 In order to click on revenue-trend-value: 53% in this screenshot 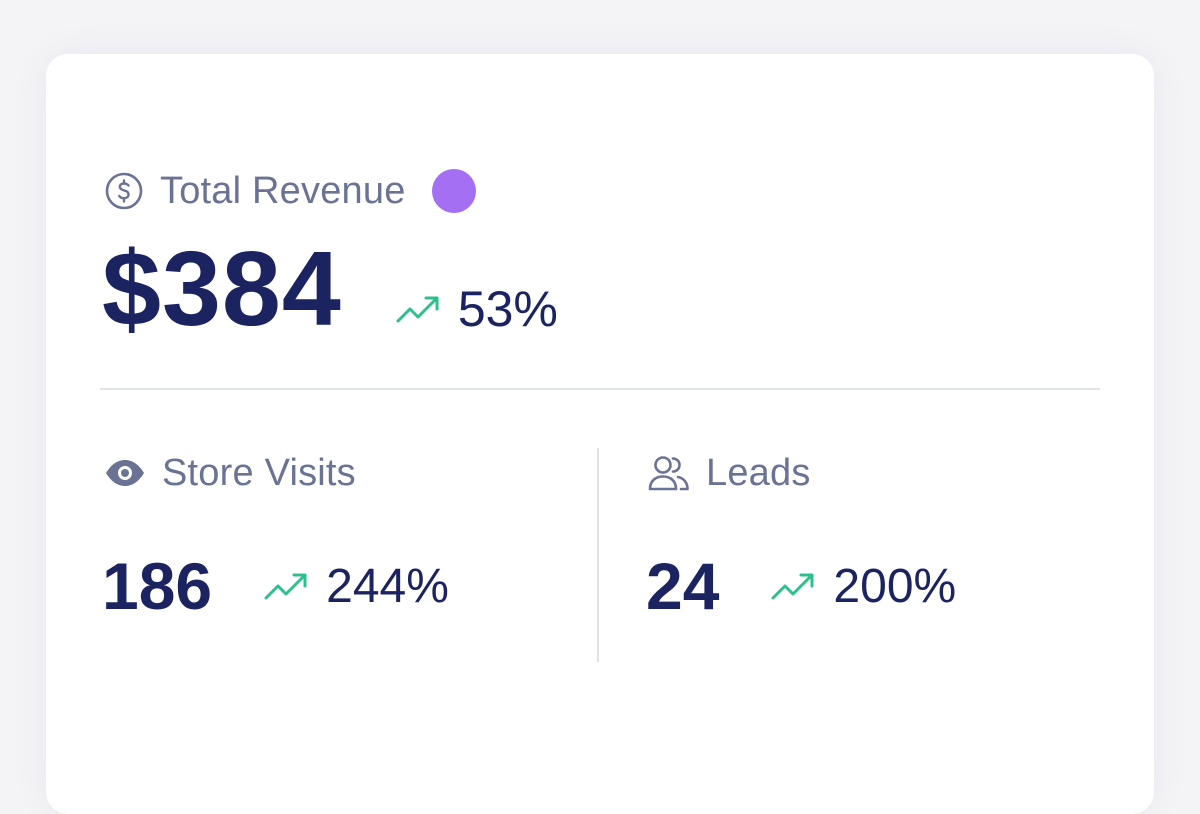, I will do `click(507, 309)`.